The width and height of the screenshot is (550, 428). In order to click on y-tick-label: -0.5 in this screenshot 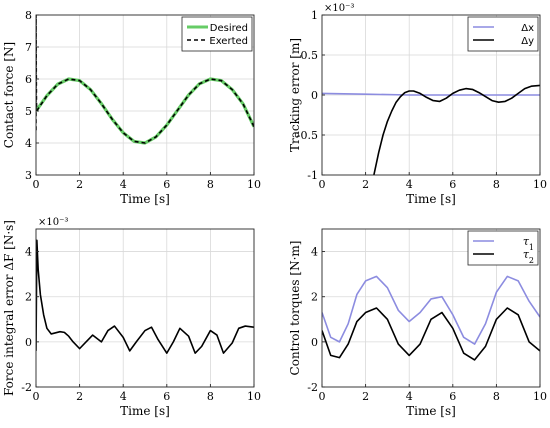, I will do `click(307, 135)`.